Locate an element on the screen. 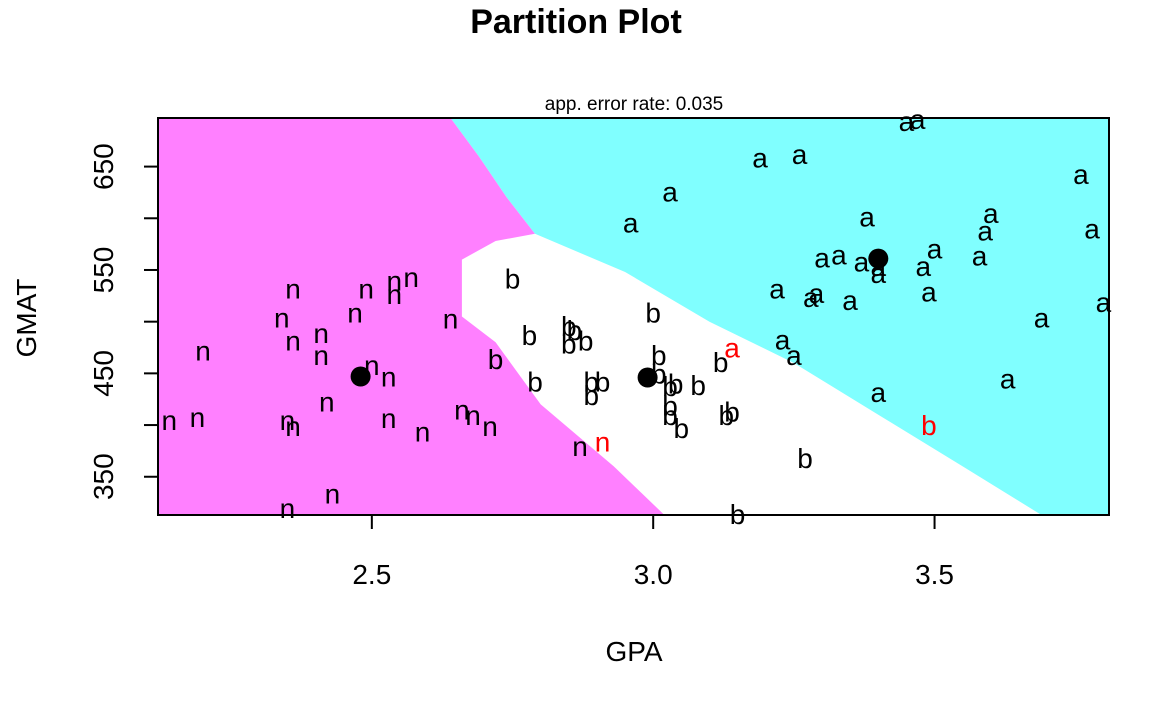 This screenshot has width=1152, height=711. point-n-21: n is located at coordinates (423, 431).